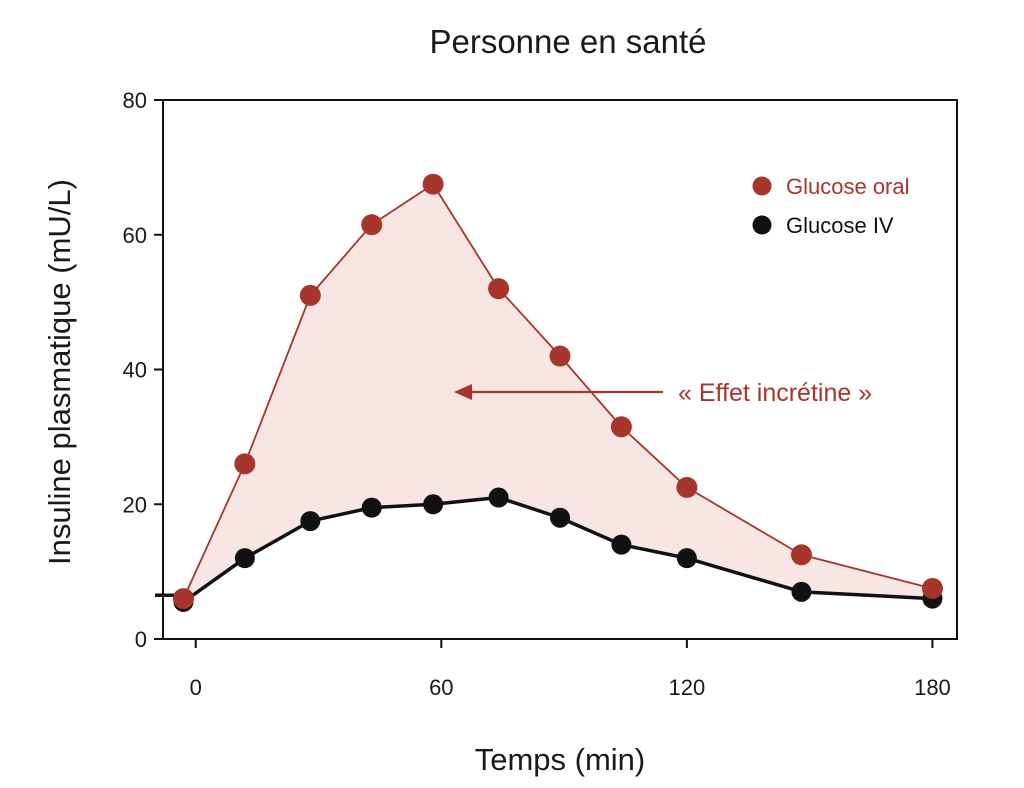 The height and width of the screenshot is (788, 1024). What do you see at coordinates (135, 235) in the screenshot?
I see `y-tick-label: 60` at bounding box center [135, 235].